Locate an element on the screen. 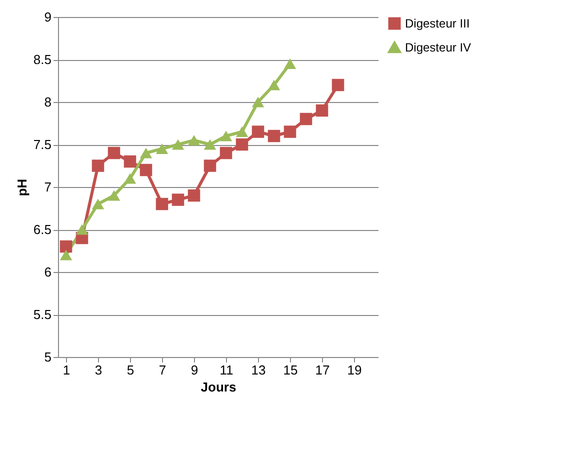 The width and height of the screenshot is (581, 450). y-tick-label: 8 is located at coordinates (48, 102).